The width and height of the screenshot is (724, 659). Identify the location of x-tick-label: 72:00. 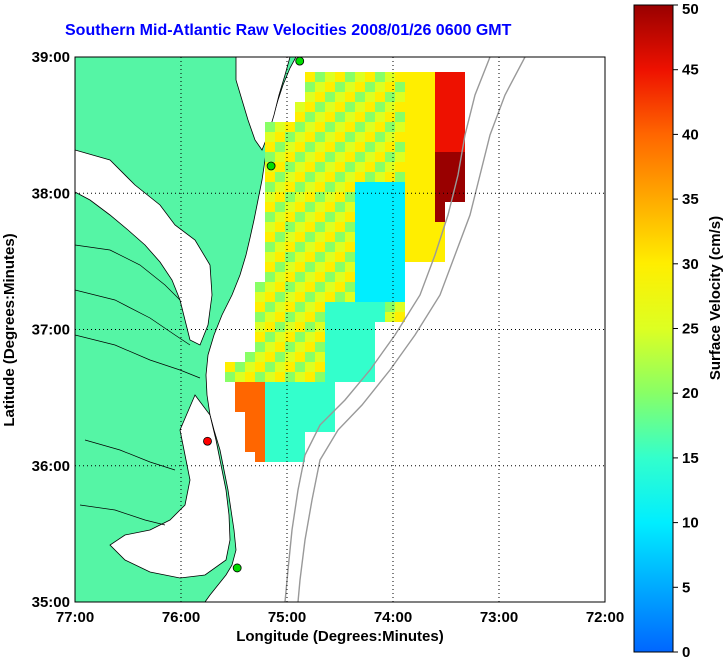
(605, 617).